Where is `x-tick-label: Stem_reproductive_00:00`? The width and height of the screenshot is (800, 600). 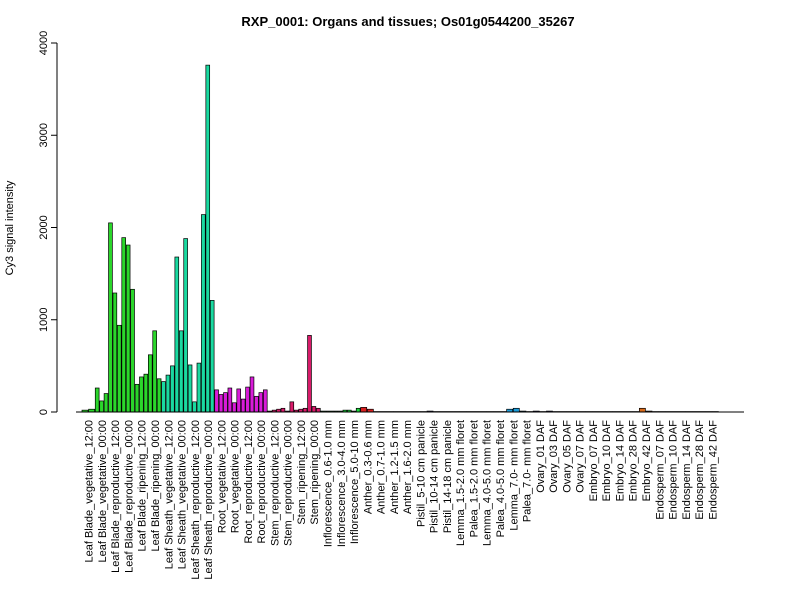 x-tick-label: Stem_reproductive_00:00 is located at coordinates (289, 483).